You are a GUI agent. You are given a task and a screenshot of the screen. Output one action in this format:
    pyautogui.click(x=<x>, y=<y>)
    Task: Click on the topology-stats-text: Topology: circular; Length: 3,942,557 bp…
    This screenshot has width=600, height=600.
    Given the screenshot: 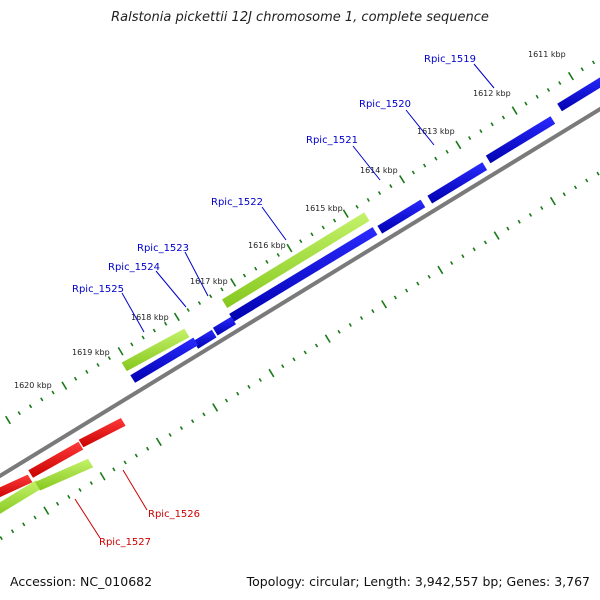 What is the action you would take?
    pyautogui.click(x=418, y=581)
    